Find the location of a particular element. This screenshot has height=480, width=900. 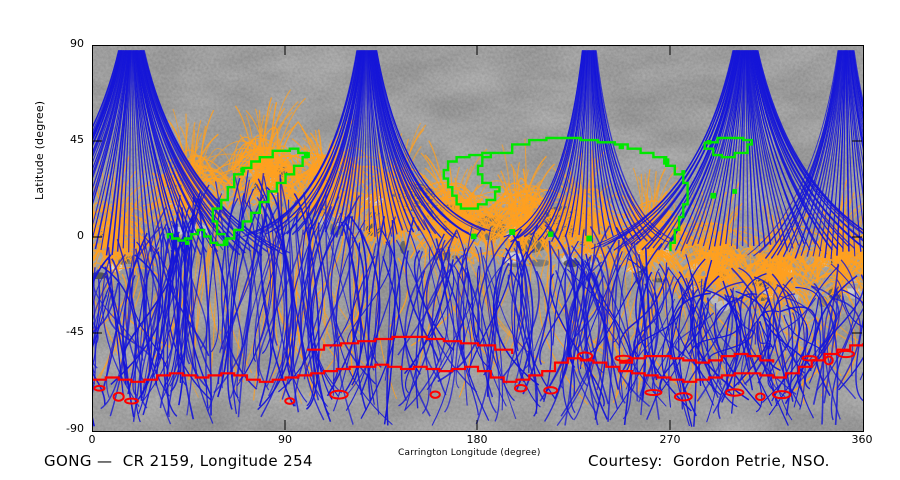

x-tick-label-270: 270 is located at coordinates (670, 439).